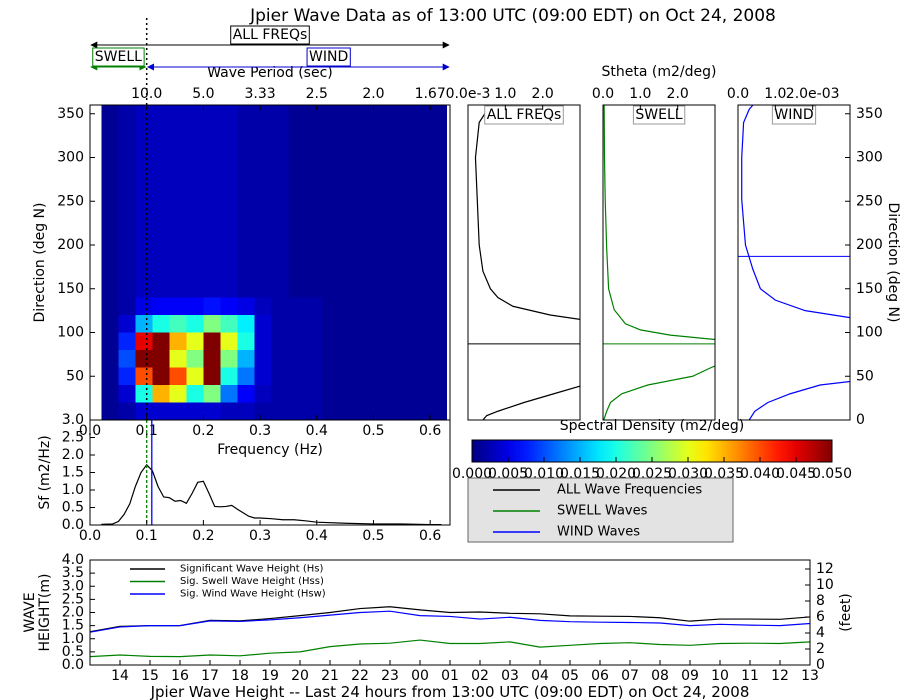  I want to click on axes-frame, so click(524, 262).